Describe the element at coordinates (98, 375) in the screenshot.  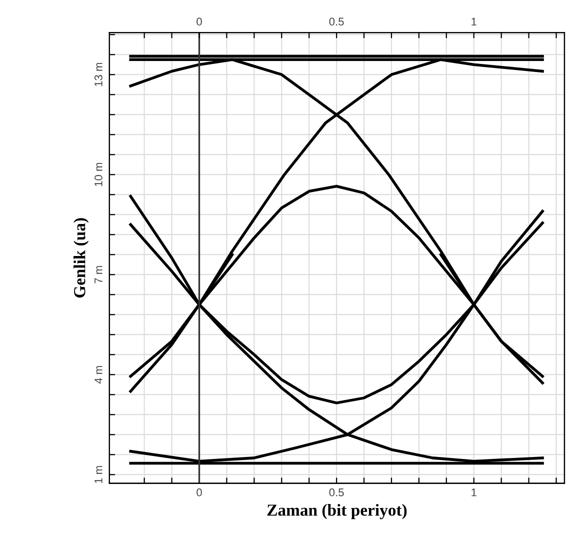
I see `y-tick-label: 4 m` at that location.